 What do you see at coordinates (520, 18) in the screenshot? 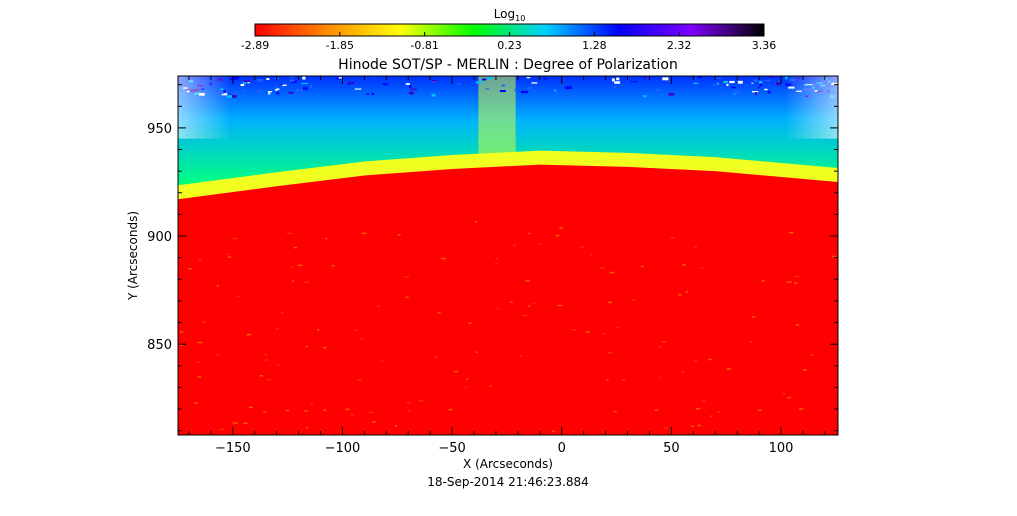
I see `colorbar-label-subscript: 10` at bounding box center [520, 18].